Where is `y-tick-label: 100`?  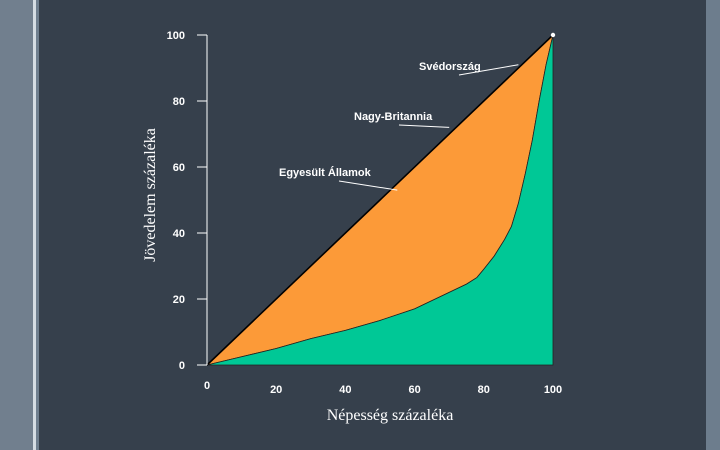
y-tick-label: 100 is located at coordinates (176, 36).